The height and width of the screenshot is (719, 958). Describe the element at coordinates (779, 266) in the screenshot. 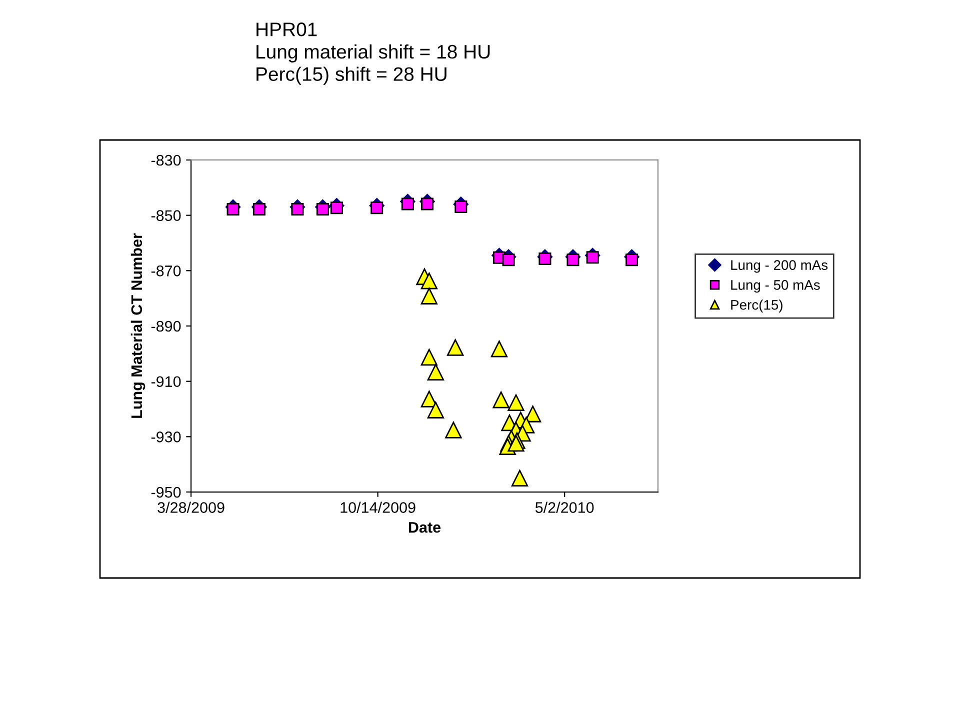

I see `legend-label: Lung - 200 mAs` at that location.